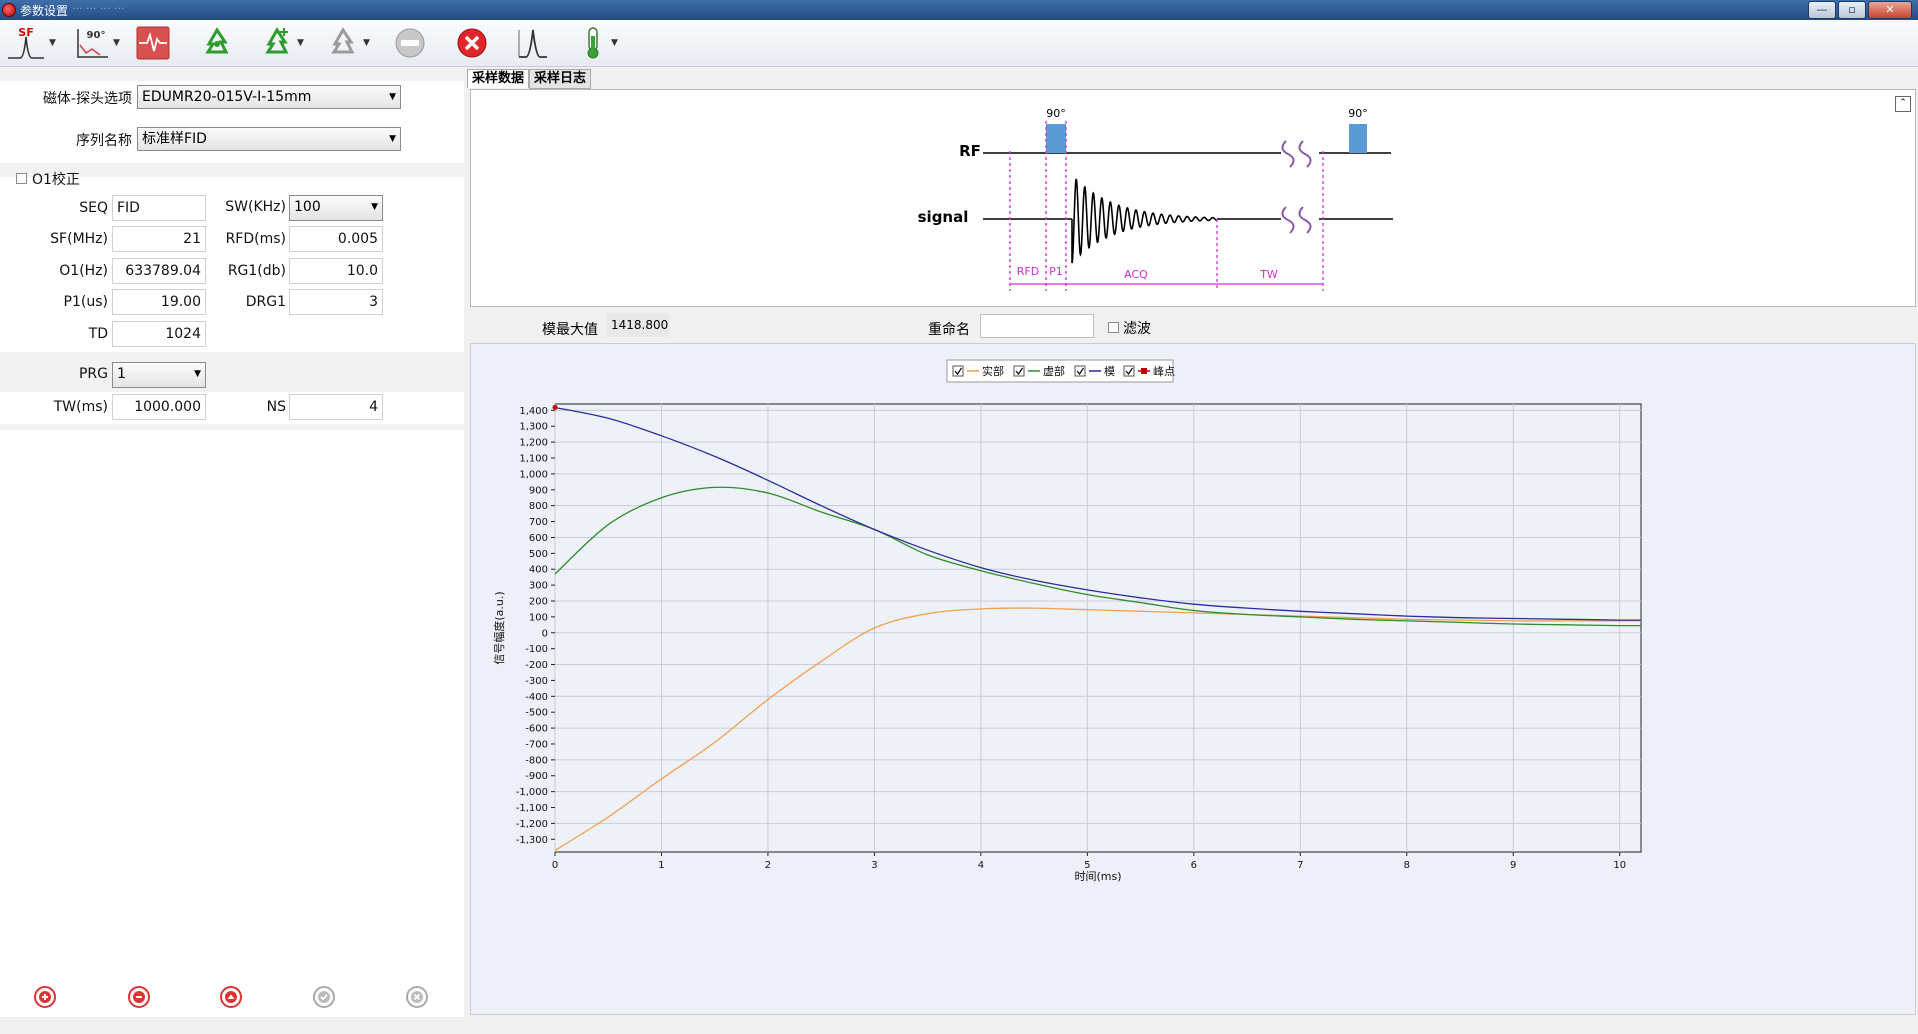 This screenshot has width=1918, height=1034. I want to click on recycle-button, so click(217, 43).